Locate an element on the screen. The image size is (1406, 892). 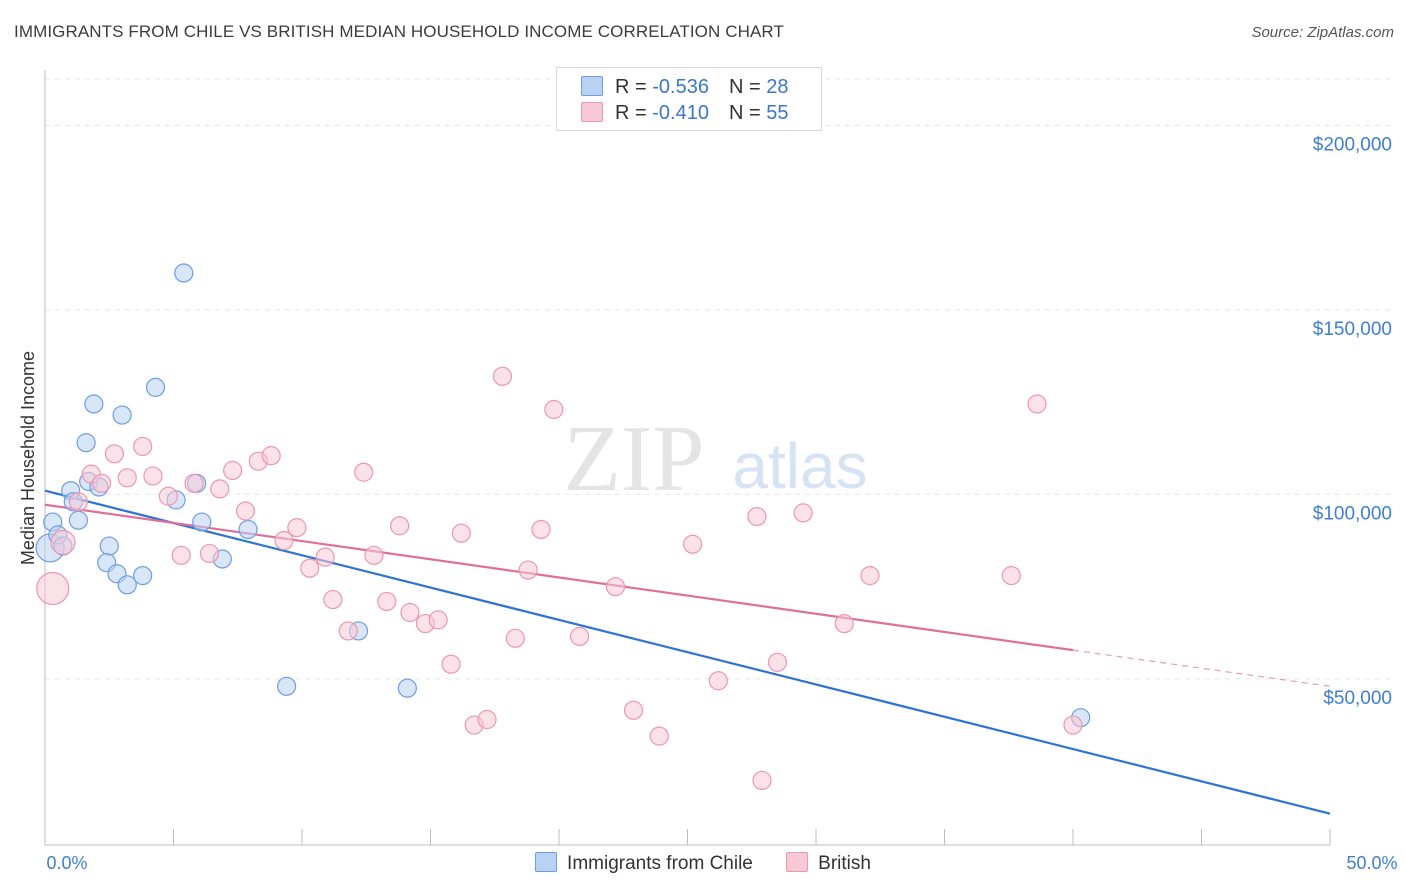
legend-r-value: -0.536 is located at coordinates (680, 87).